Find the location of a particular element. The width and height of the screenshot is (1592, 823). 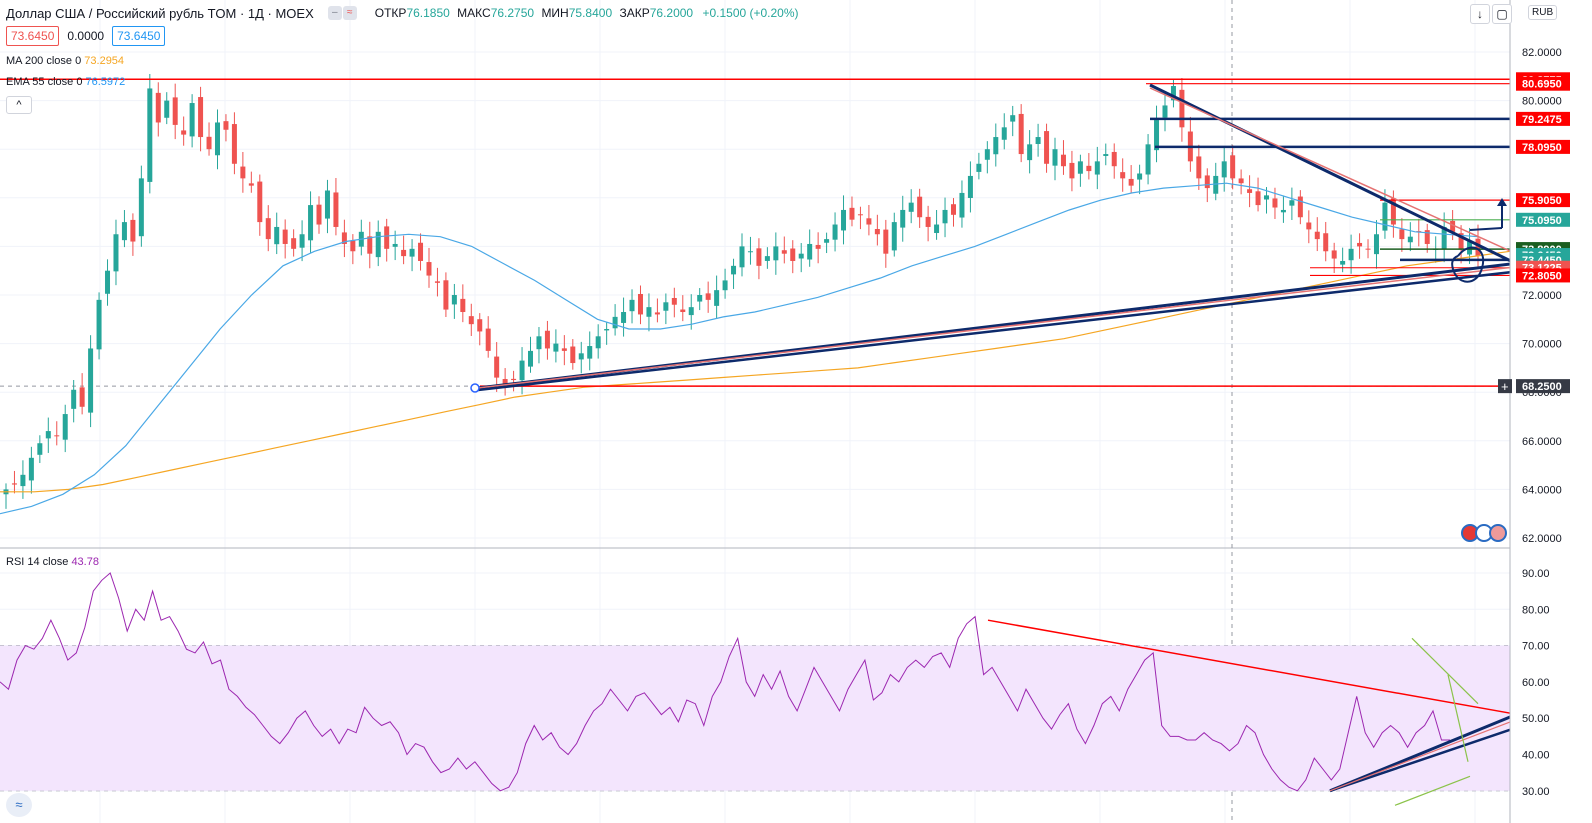

y-tick-label: 70.0000 is located at coordinates (1542, 345).